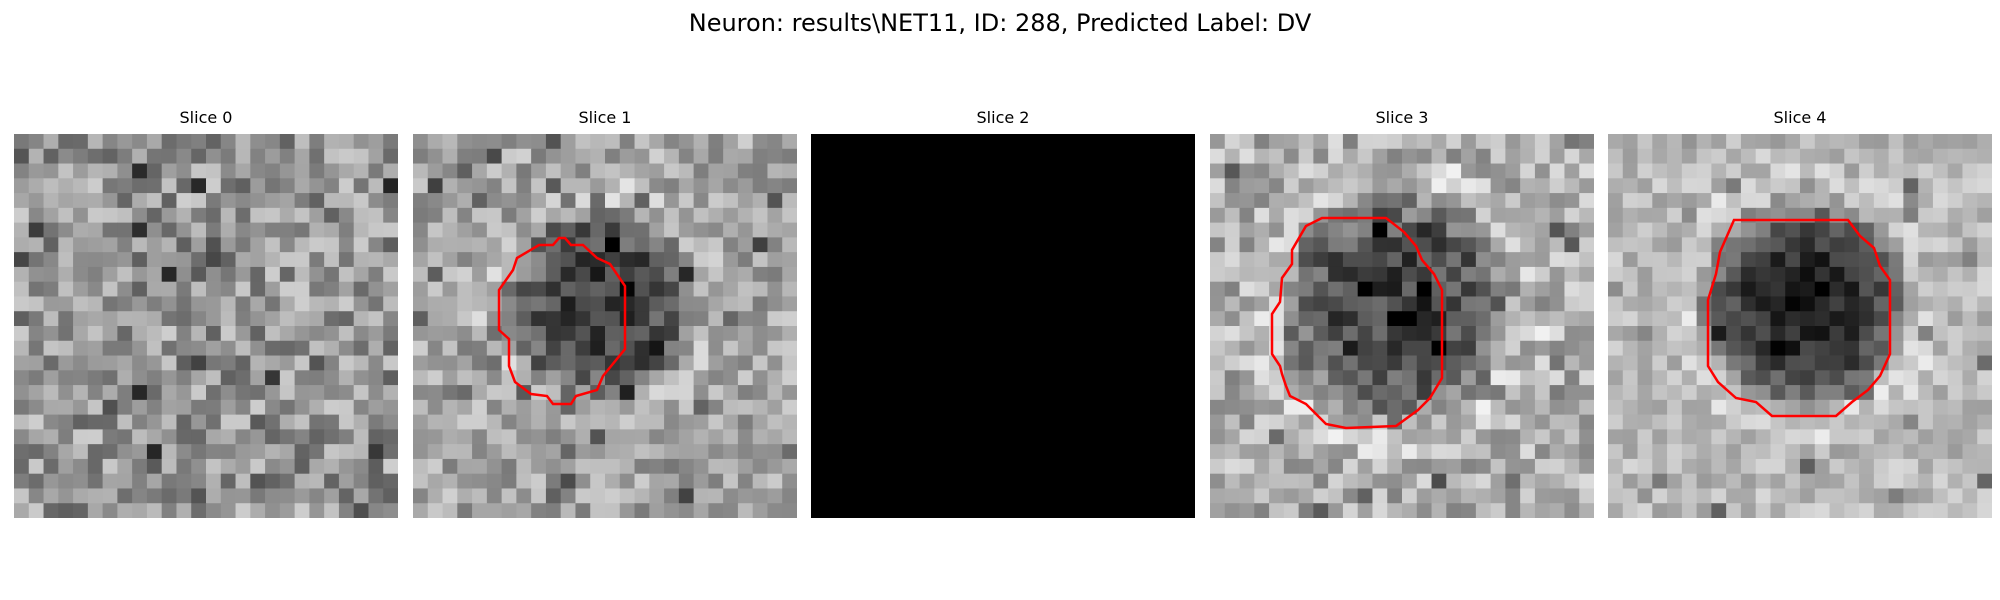 This screenshot has height=600, width=2000. What do you see at coordinates (1402, 117) in the screenshot?
I see `slice-title: Slice 3` at bounding box center [1402, 117].